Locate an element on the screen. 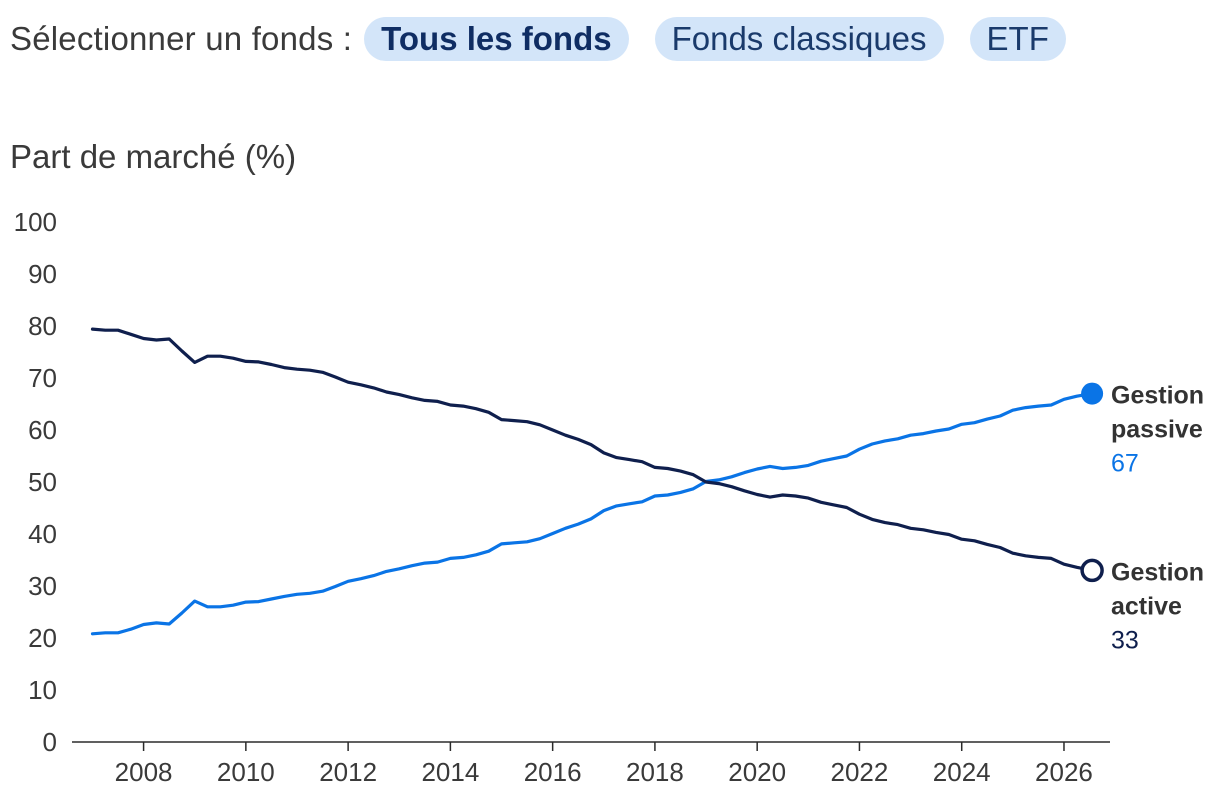 This screenshot has height=792, width=1220. end-marker-passive is located at coordinates (1092, 393).